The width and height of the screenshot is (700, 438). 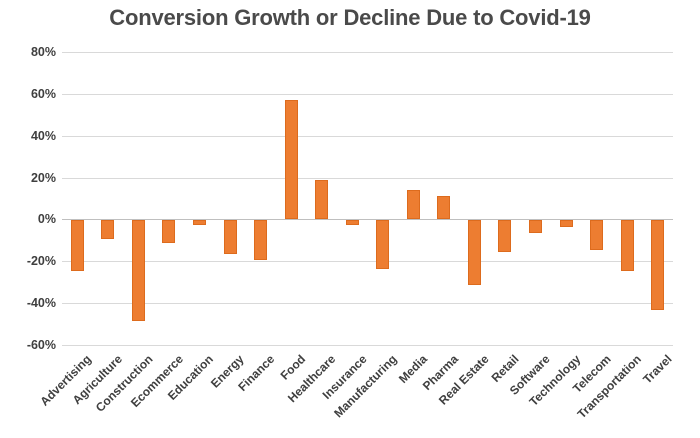 I want to click on bar-technology, so click(x=566, y=223).